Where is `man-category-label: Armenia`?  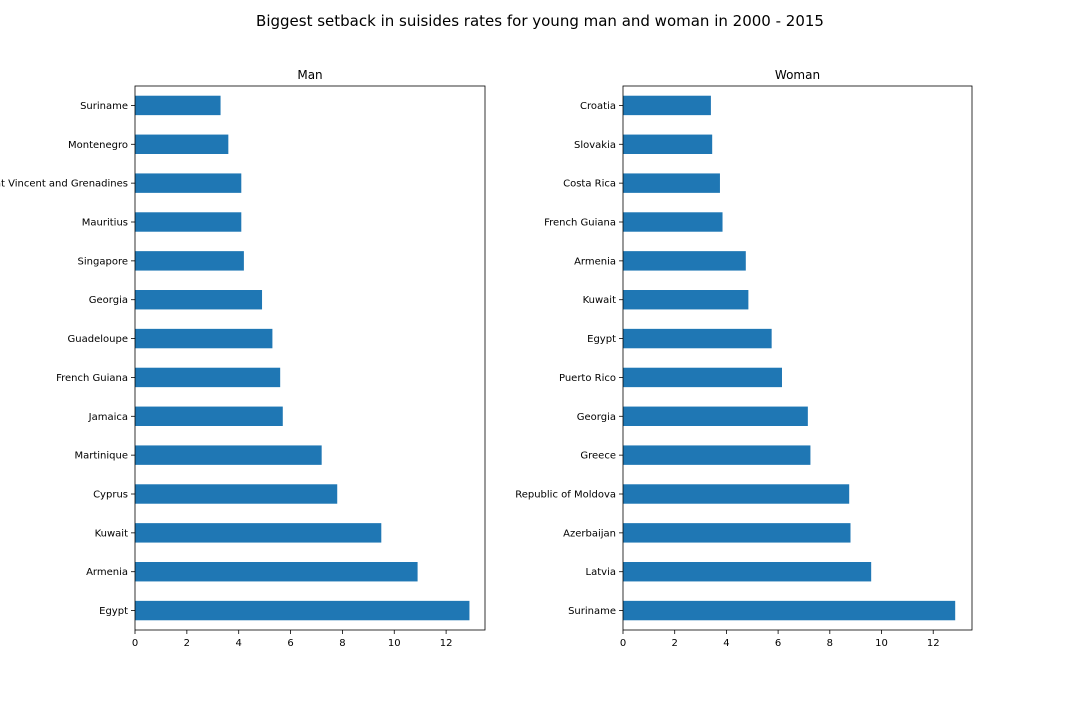 man-category-label: Armenia is located at coordinates (107, 572).